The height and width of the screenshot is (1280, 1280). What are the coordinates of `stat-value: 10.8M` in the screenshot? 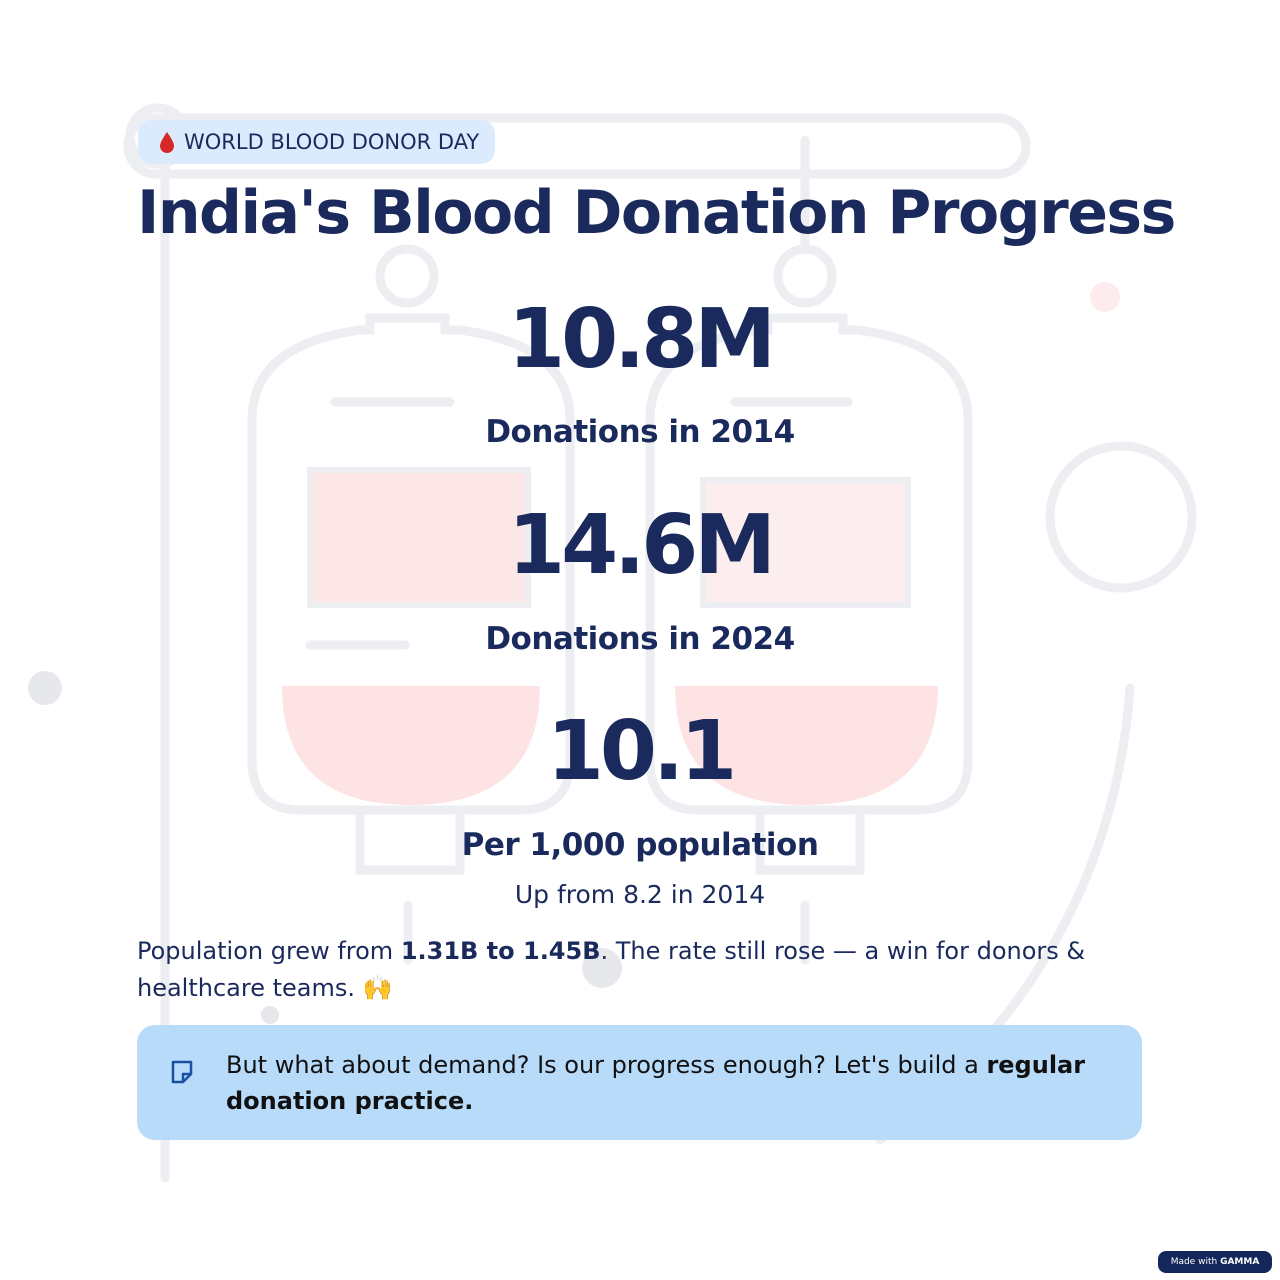 It's located at (642, 339).